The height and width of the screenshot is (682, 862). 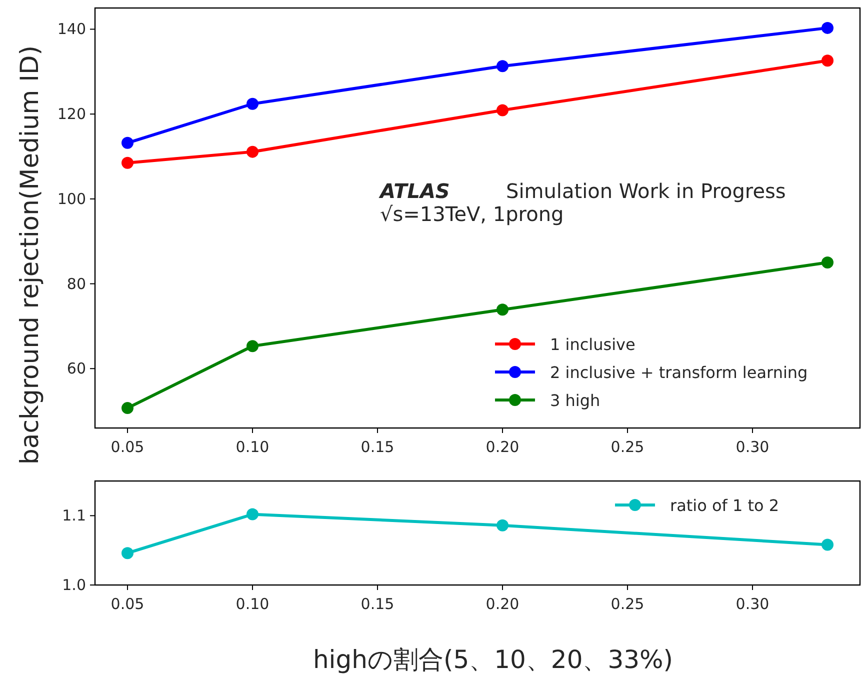 I want to click on x-axis-title: highの割合(5、10、20、33%), so click(x=493, y=659).